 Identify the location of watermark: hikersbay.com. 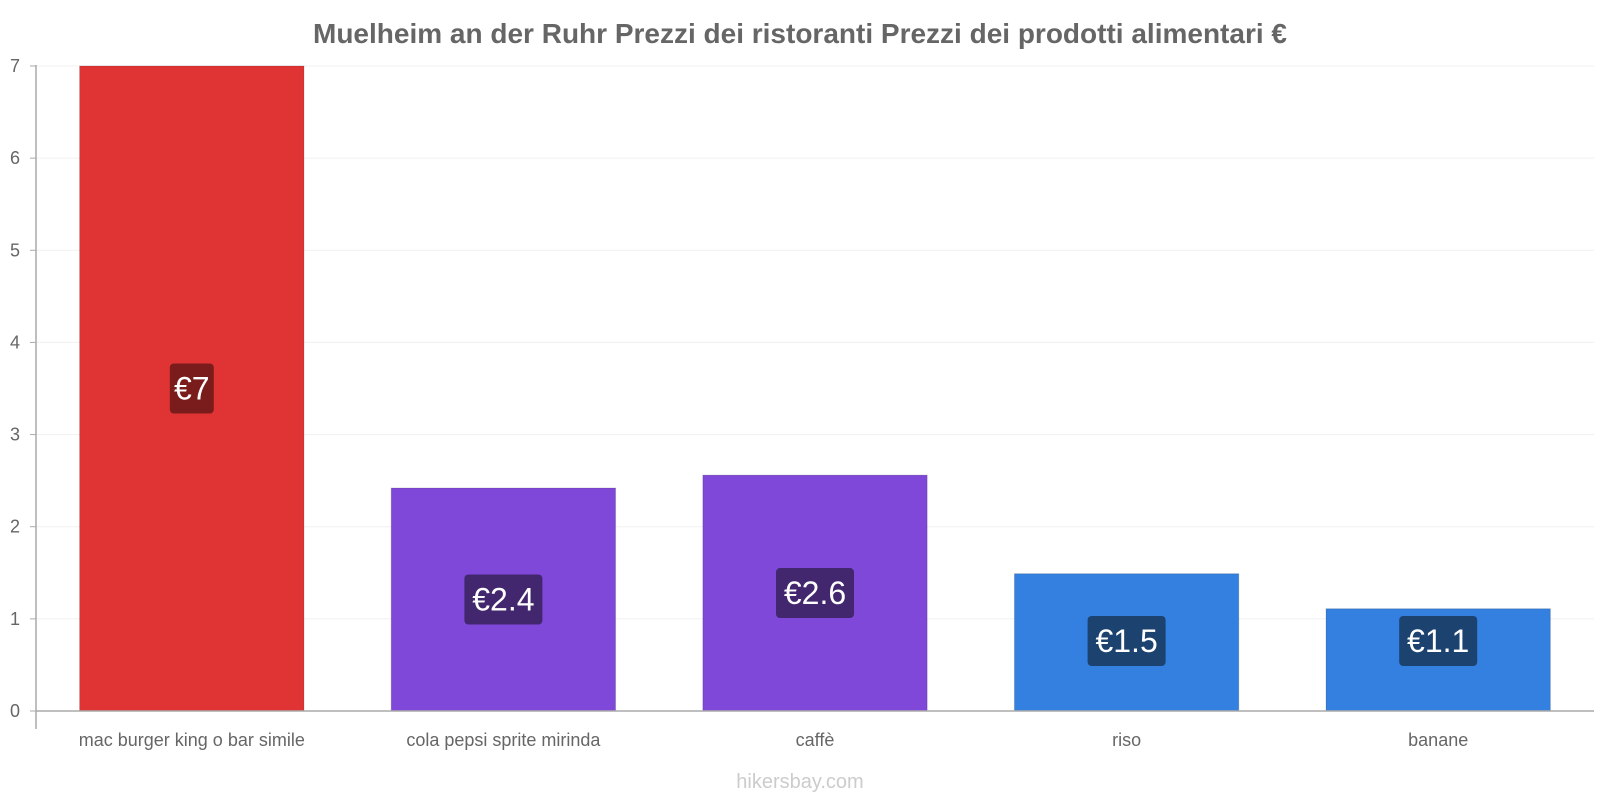
(799, 782).